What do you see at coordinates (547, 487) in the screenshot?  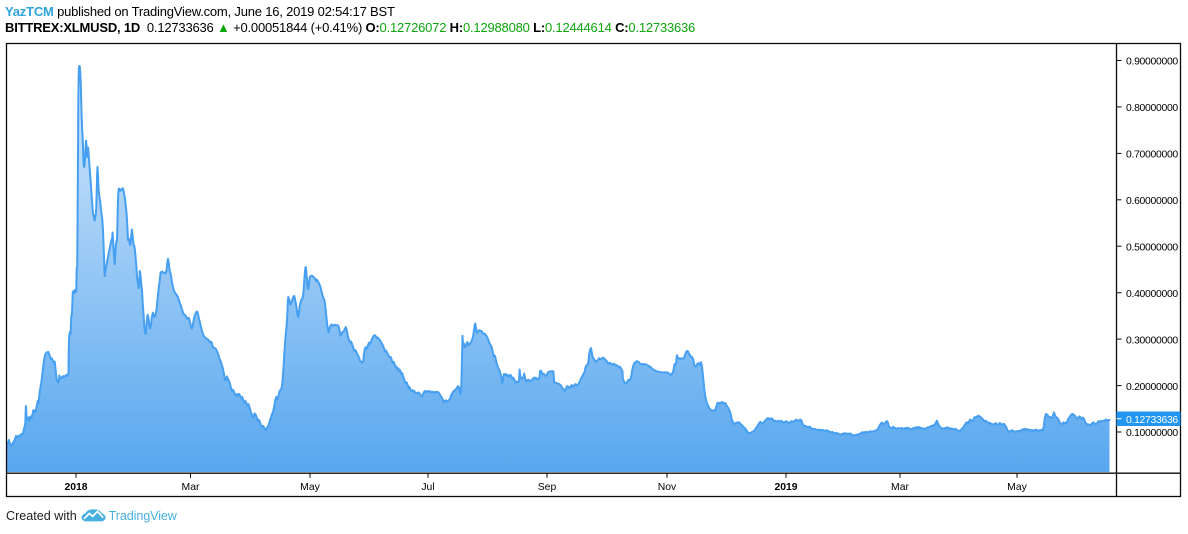 I see `svg-text: Sep` at bounding box center [547, 487].